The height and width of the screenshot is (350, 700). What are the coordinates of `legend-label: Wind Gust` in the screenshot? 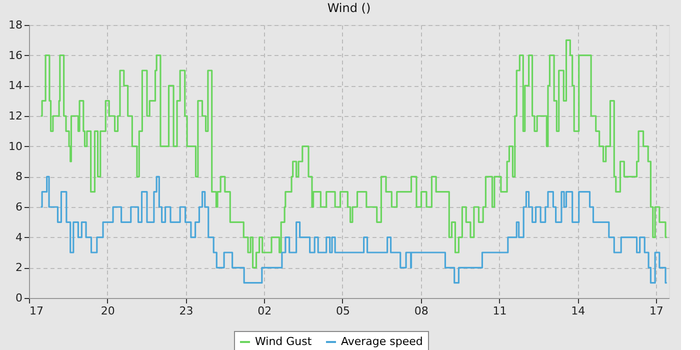 It's located at (283, 341).